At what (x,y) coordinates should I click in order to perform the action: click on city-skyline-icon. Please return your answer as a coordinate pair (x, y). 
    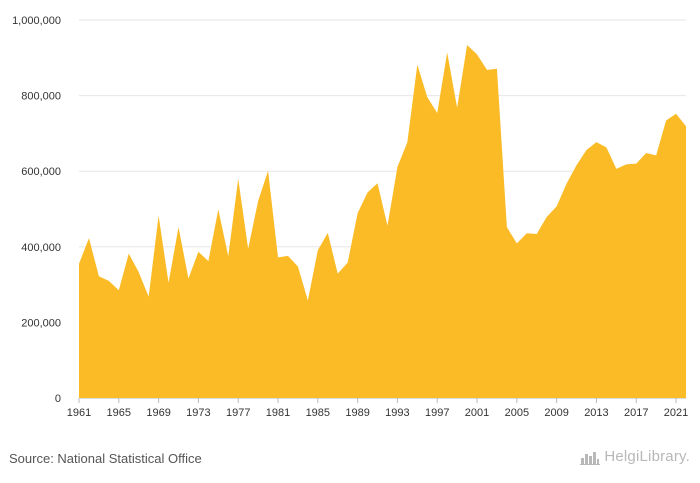
    Looking at the image, I should click on (590, 458).